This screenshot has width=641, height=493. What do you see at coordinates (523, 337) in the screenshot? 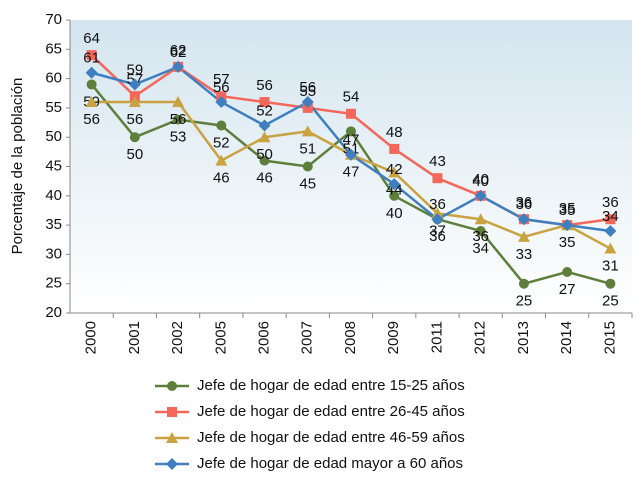
I see `x-tick-label: 2013` at bounding box center [523, 337].